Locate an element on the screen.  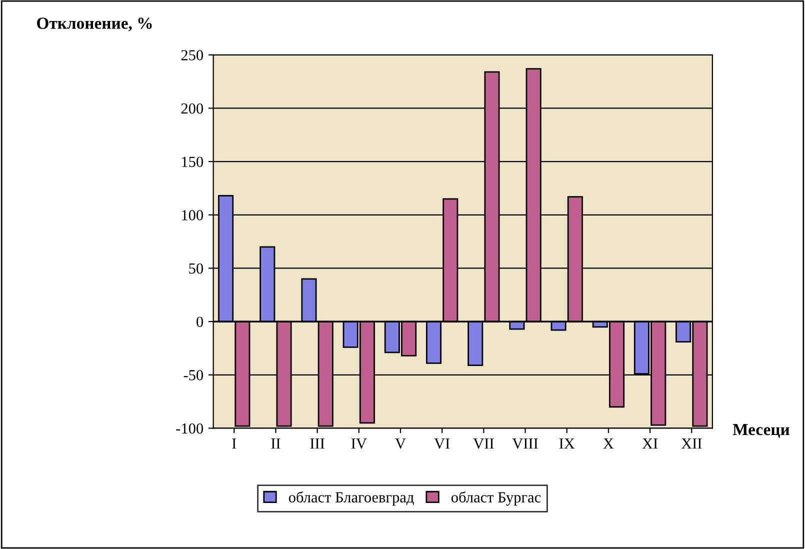
x-tick-label: III is located at coordinates (317, 443).